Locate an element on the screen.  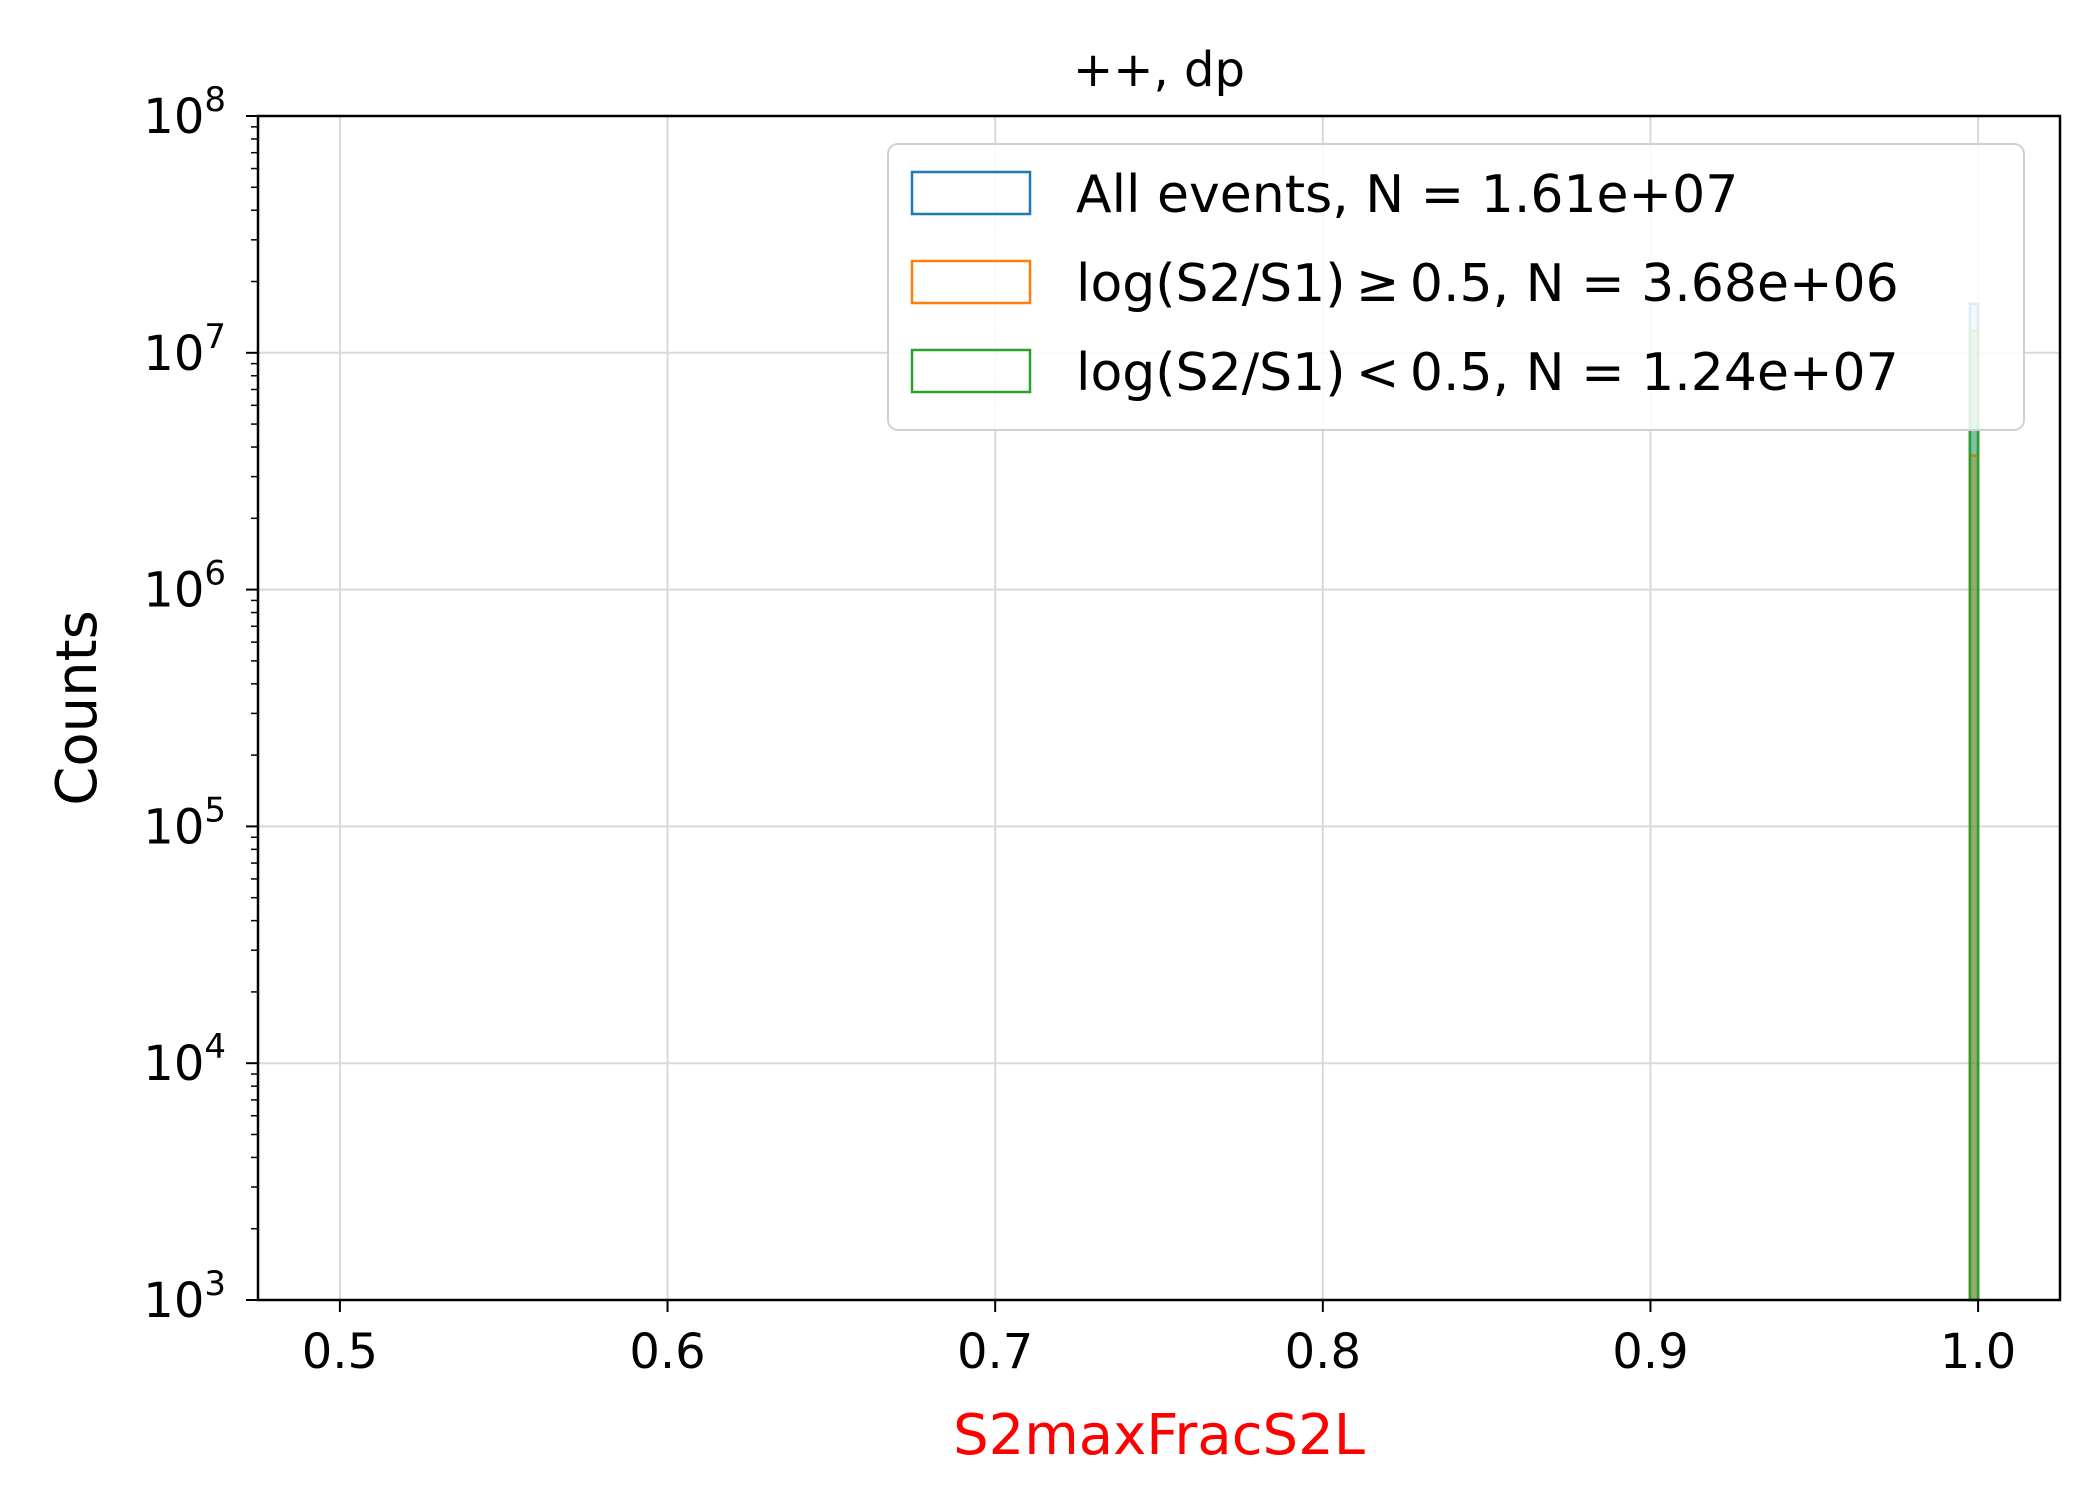
y-tick-label: 10⁸ is located at coordinates (184, 112).